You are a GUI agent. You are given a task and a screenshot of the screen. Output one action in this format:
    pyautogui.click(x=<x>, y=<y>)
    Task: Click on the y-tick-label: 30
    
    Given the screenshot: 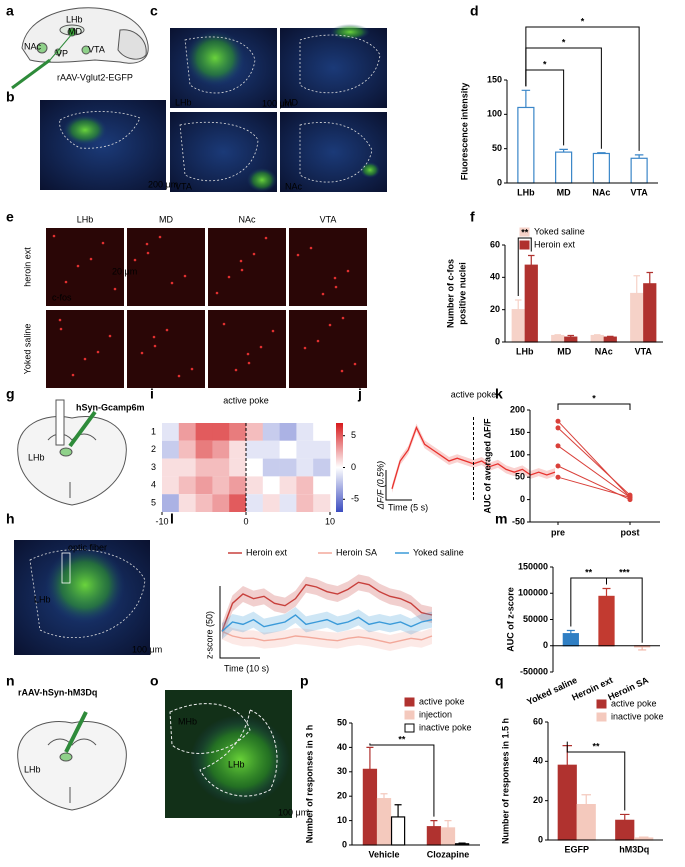 What is the action you would take?
    pyautogui.click(x=342, y=771)
    